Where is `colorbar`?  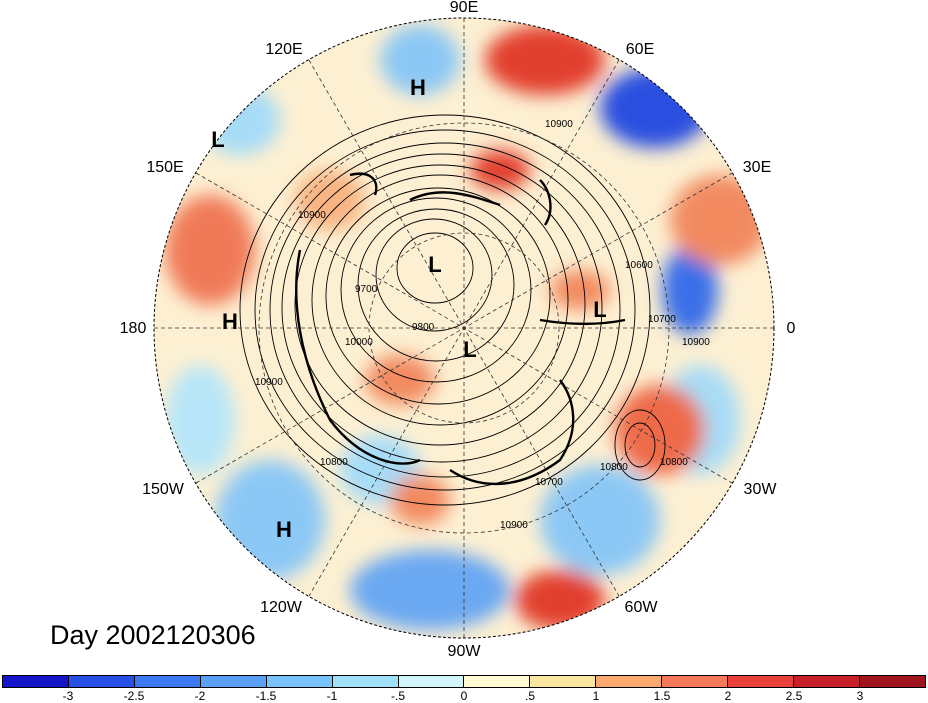
colorbar is located at coordinates (464, 681).